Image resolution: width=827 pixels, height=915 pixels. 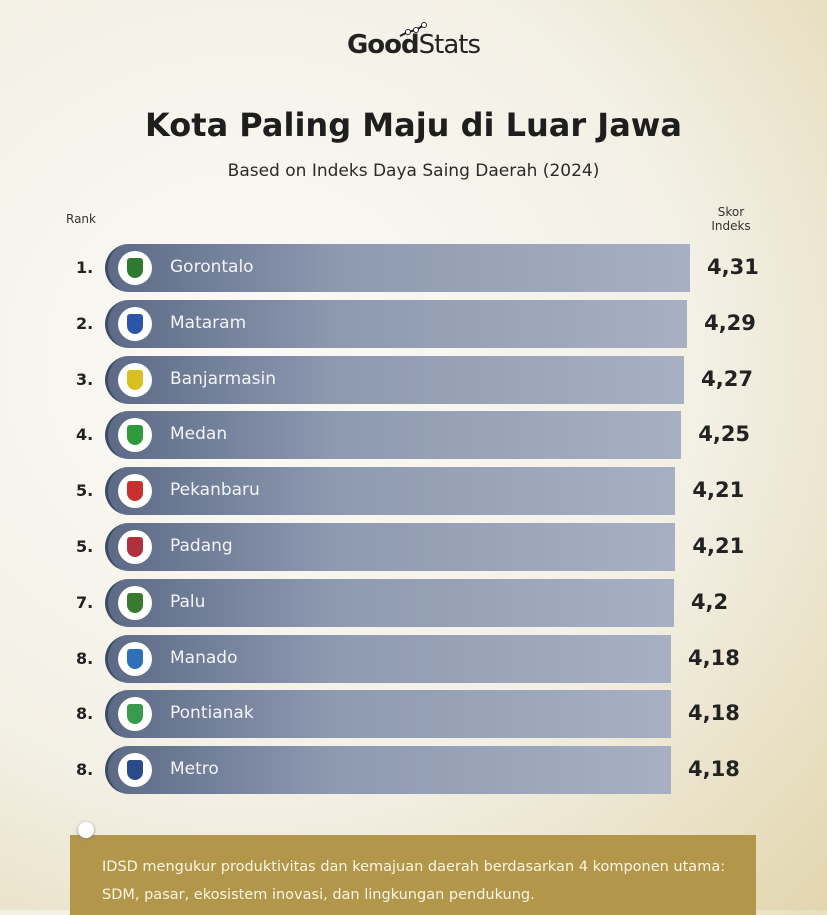 What do you see at coordinates (449, 45) in the screenshot?
I see `logo-light: Stats` at bounding box center [449, 45].